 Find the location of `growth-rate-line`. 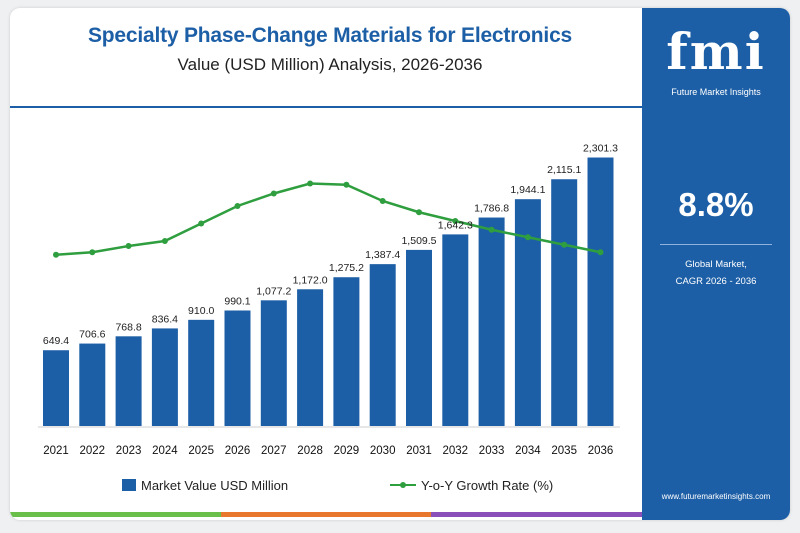

growth-rate-line is located at coordinates (328, 219).